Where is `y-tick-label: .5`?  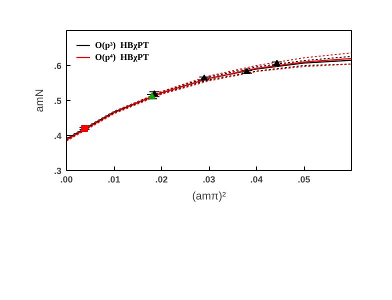 y-tick-label: .5 is located at coordinates (58, 101).